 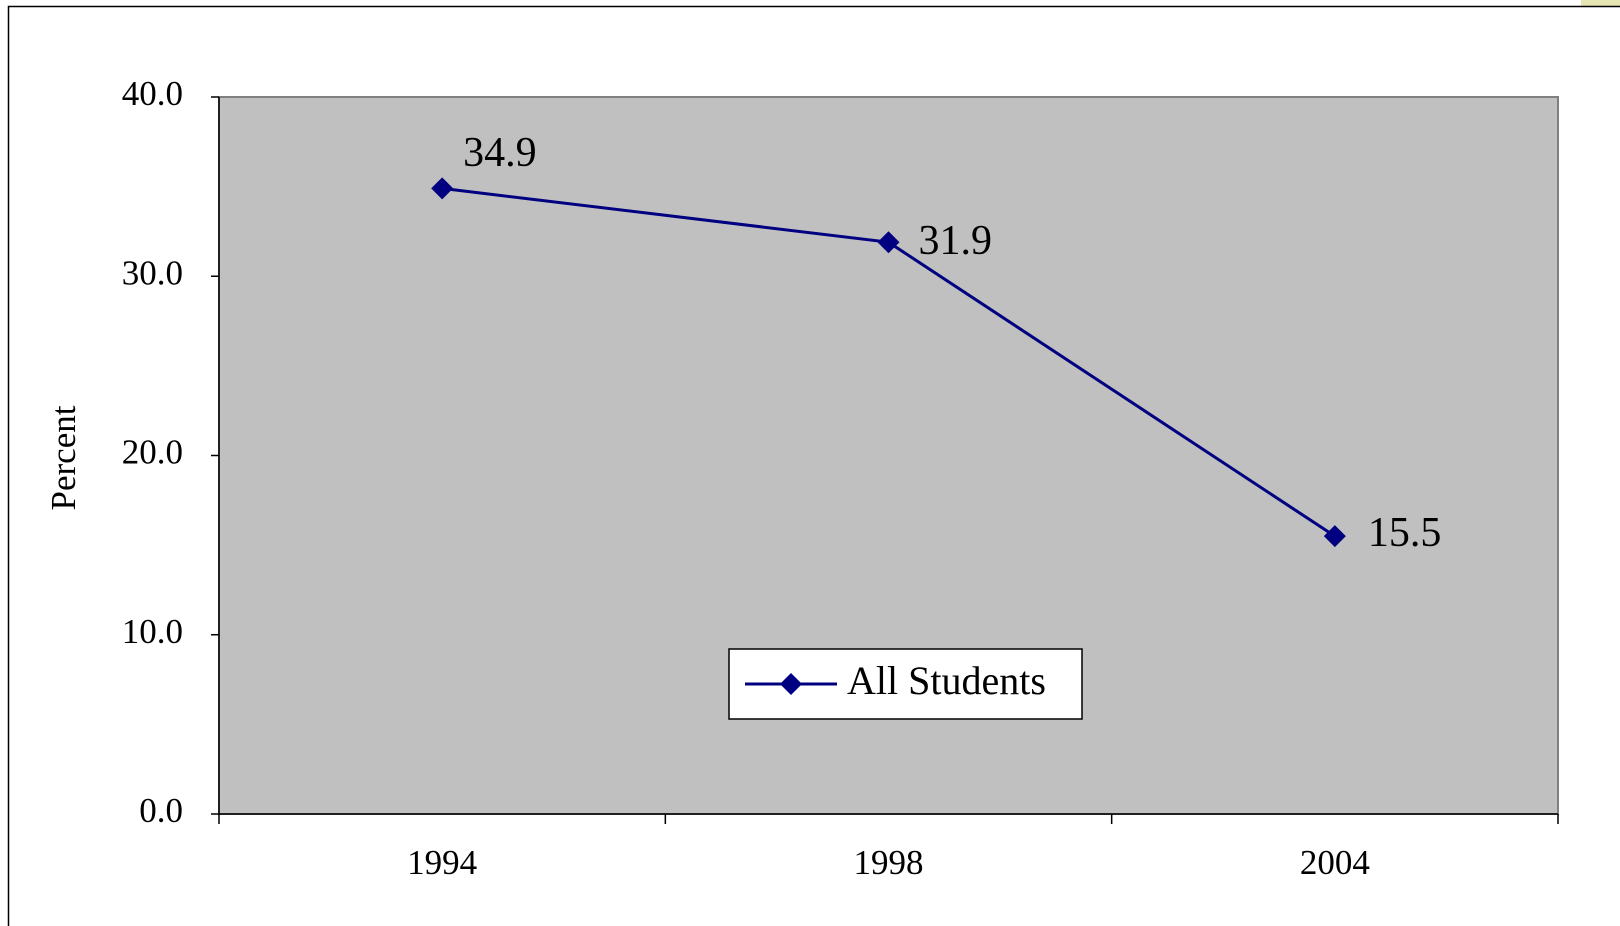 What do you see at coordinates (1600, 3) in the screenshot?
I see `corner-patch` at bounding box center [1600, 3].